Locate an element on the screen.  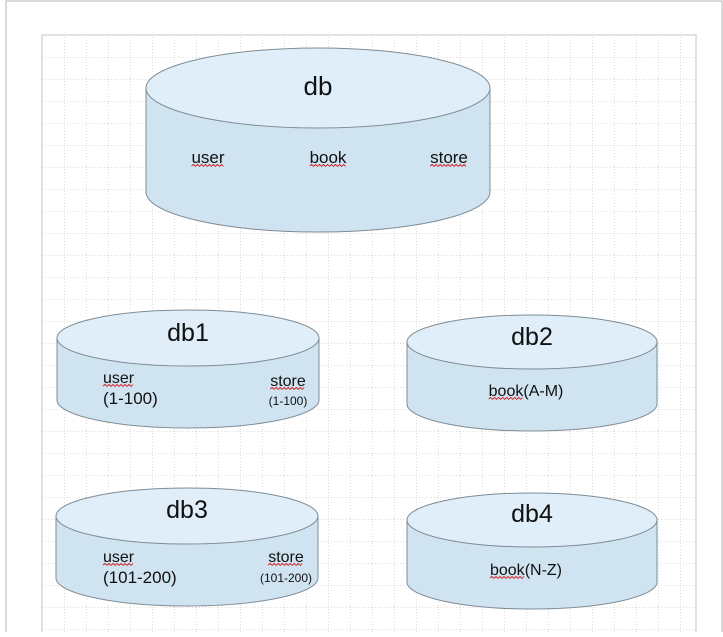
table-label-book: book is located at coordinates (328, 158).